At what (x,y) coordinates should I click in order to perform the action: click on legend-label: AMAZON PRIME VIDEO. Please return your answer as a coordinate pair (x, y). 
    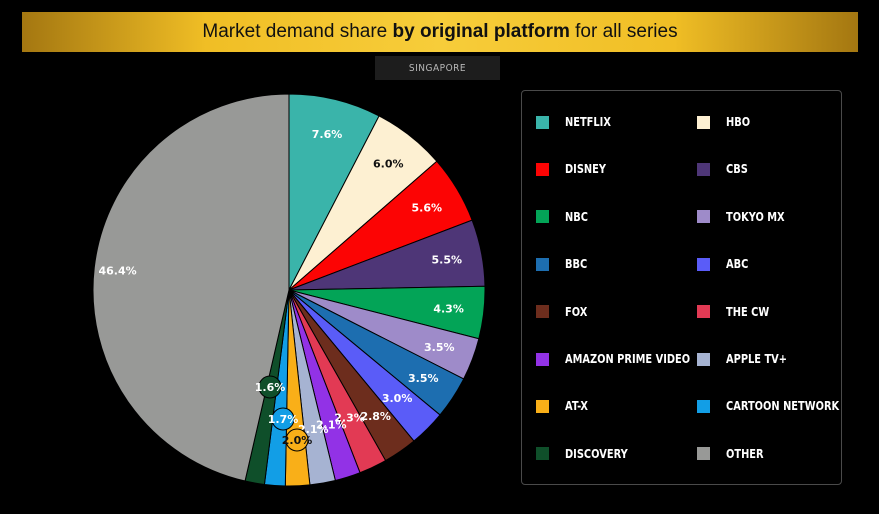
    Looking at the image, I should click on (628, 359).